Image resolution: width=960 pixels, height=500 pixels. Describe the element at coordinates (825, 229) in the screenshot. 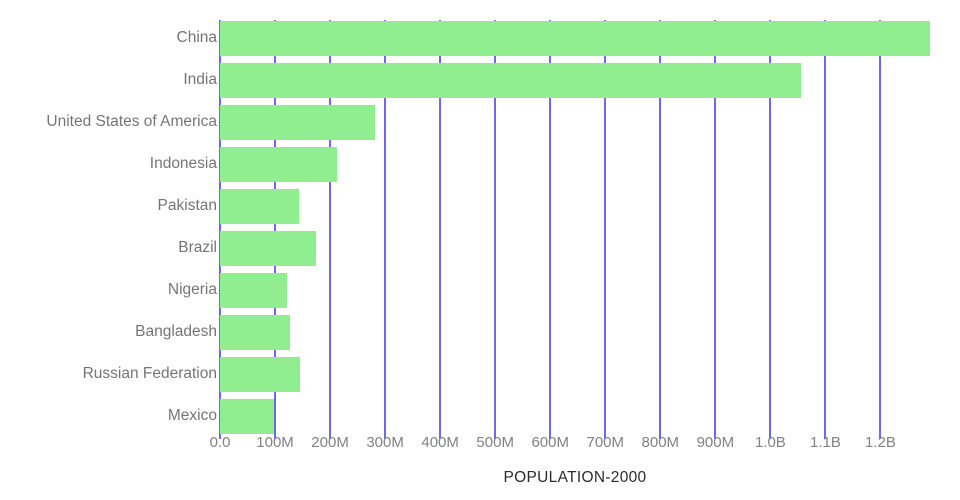

I see `grid-line-1.1B` at that location.